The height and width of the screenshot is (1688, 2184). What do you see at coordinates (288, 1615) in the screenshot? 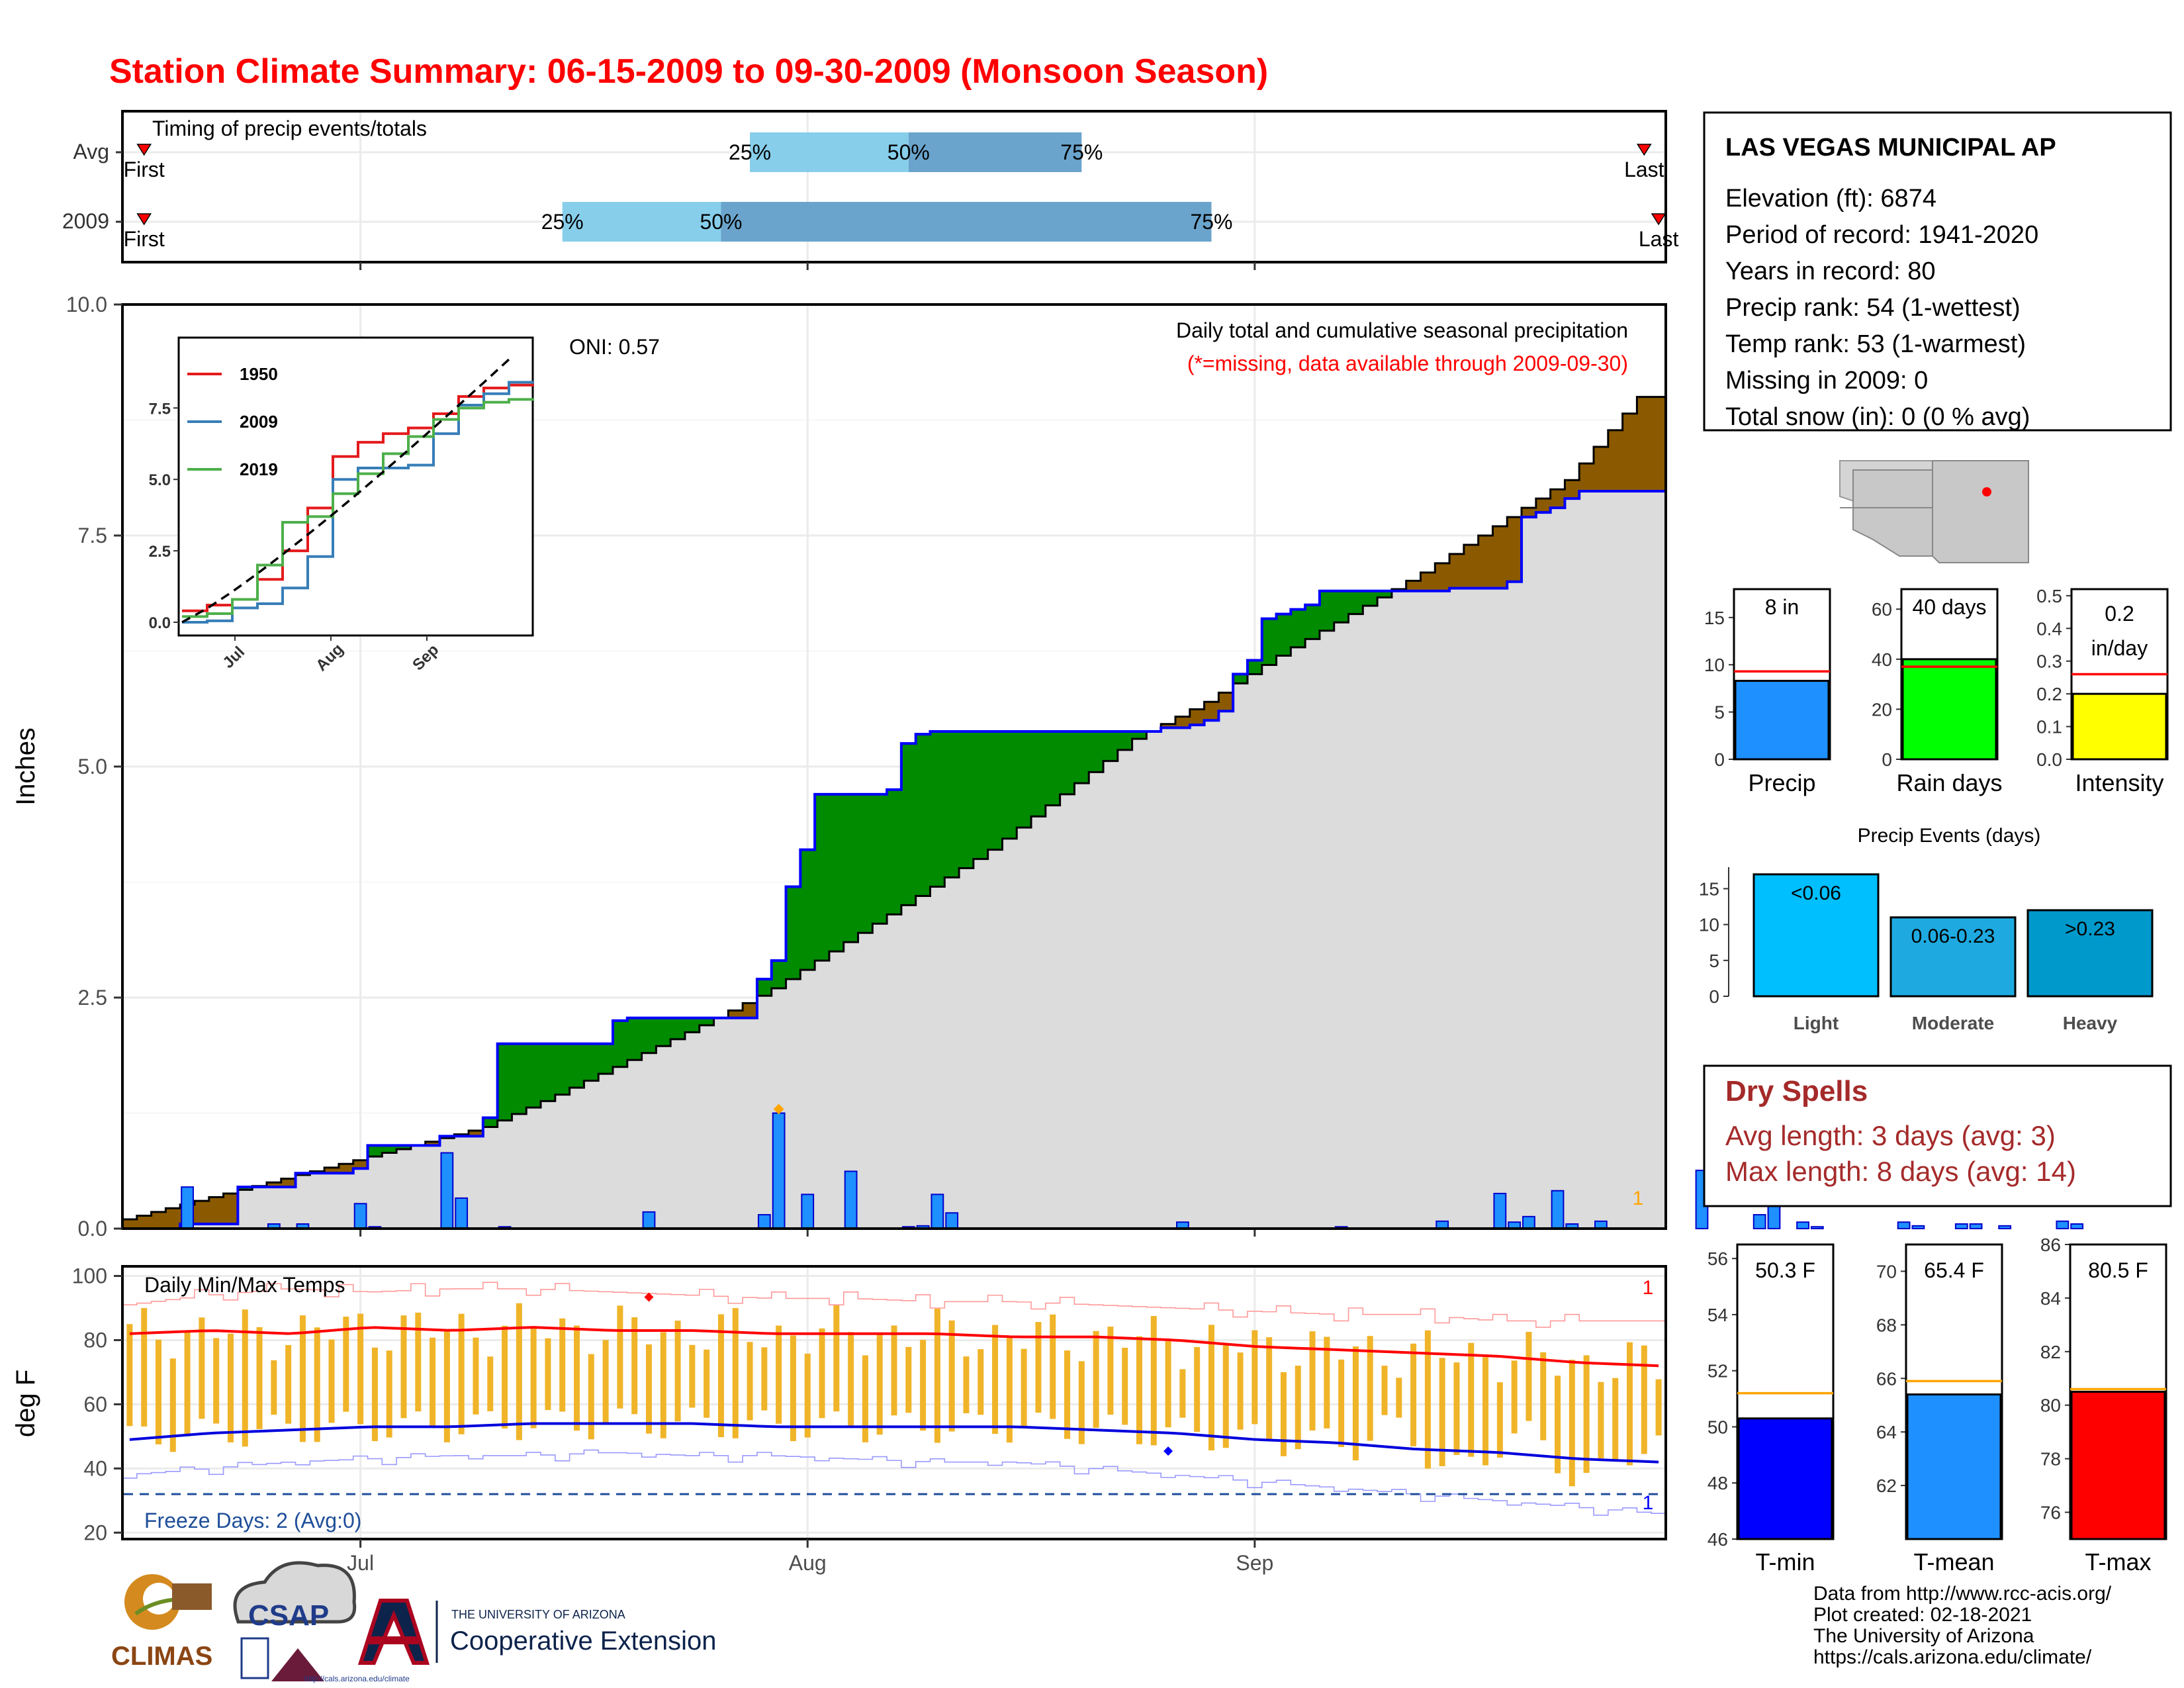
I see `csap-text: CSAP` at bounding box center [288, 1615].